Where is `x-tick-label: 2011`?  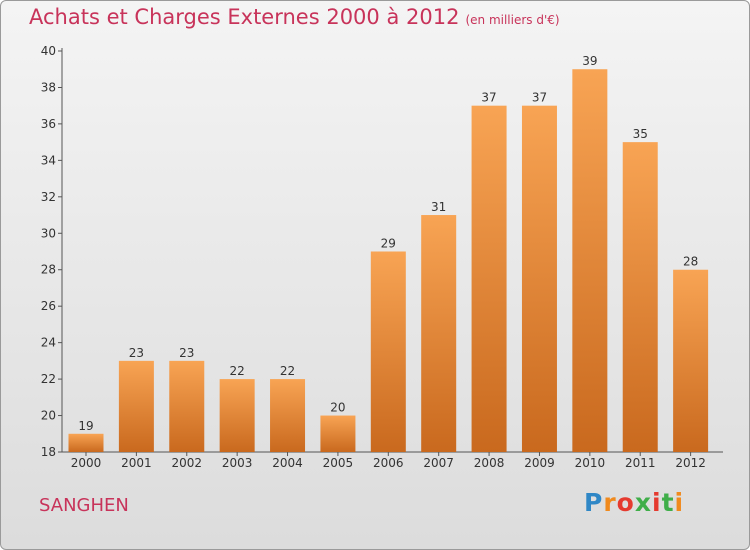 x-tick-label: 2011 is located at coordinates (640, 463).